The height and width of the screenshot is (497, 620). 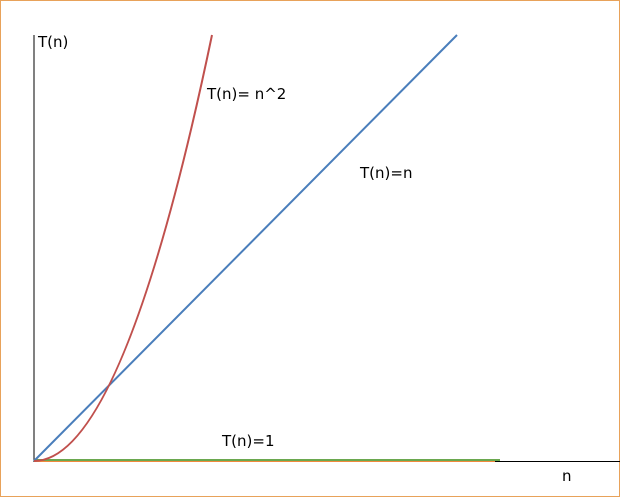 What do you see at coordinates (52, 42) in the screenshot?
I see `y-axis-label: T(n)` at bounding box center [52, 42].